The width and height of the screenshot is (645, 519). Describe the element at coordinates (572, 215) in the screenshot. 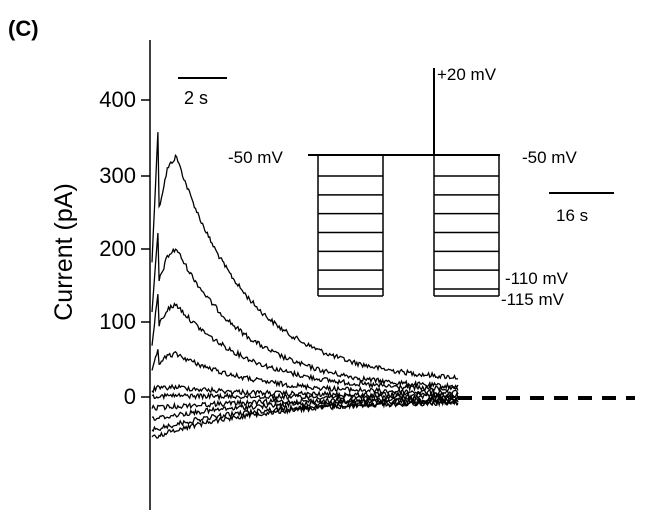

I see `inset-scale-bar-label: 16 s` at that location.